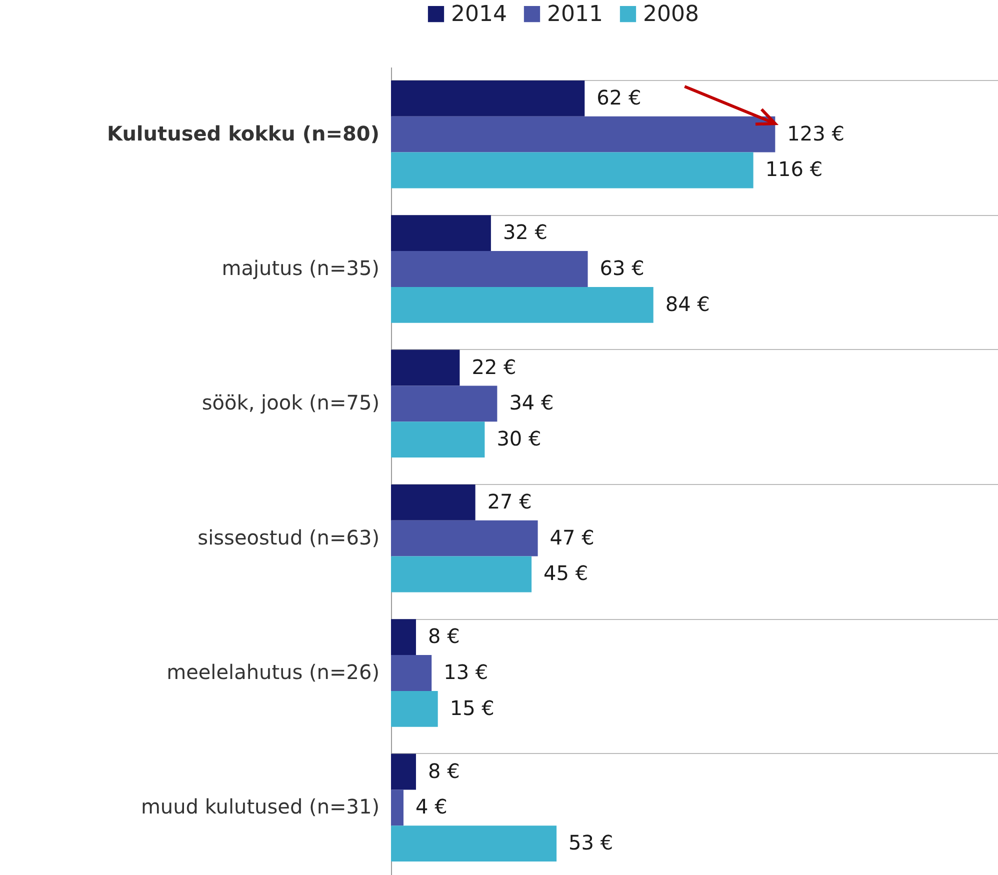 The image size is (998, 875). What do you see at coordinates (519, 438) in the screenshot?
I see `data-label: 30 €` at bounding box center [519, 438].